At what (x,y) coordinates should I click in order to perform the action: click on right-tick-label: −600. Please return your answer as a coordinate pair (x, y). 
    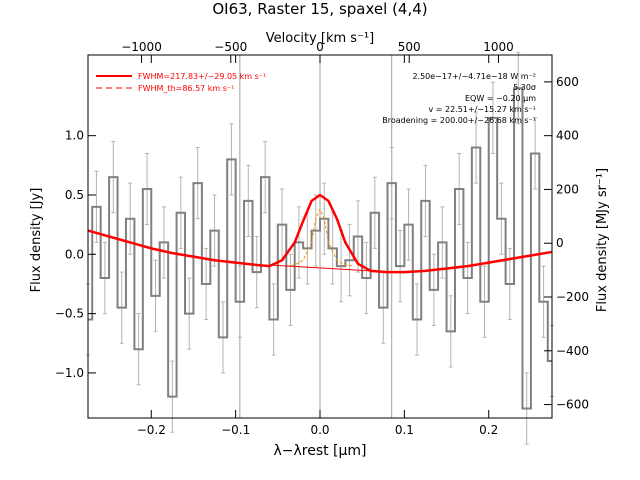
    Looking at the image, I should click on (572, 405).